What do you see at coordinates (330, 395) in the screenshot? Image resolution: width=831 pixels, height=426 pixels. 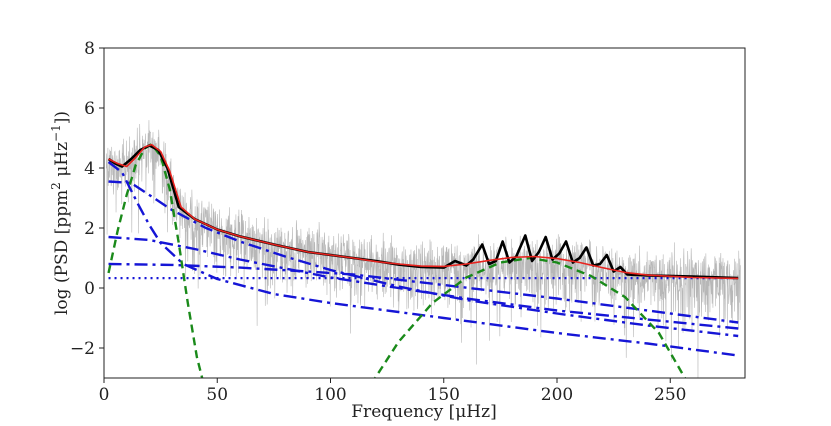 I see `x-tick-label: 100` at bounding box center [330, 395].